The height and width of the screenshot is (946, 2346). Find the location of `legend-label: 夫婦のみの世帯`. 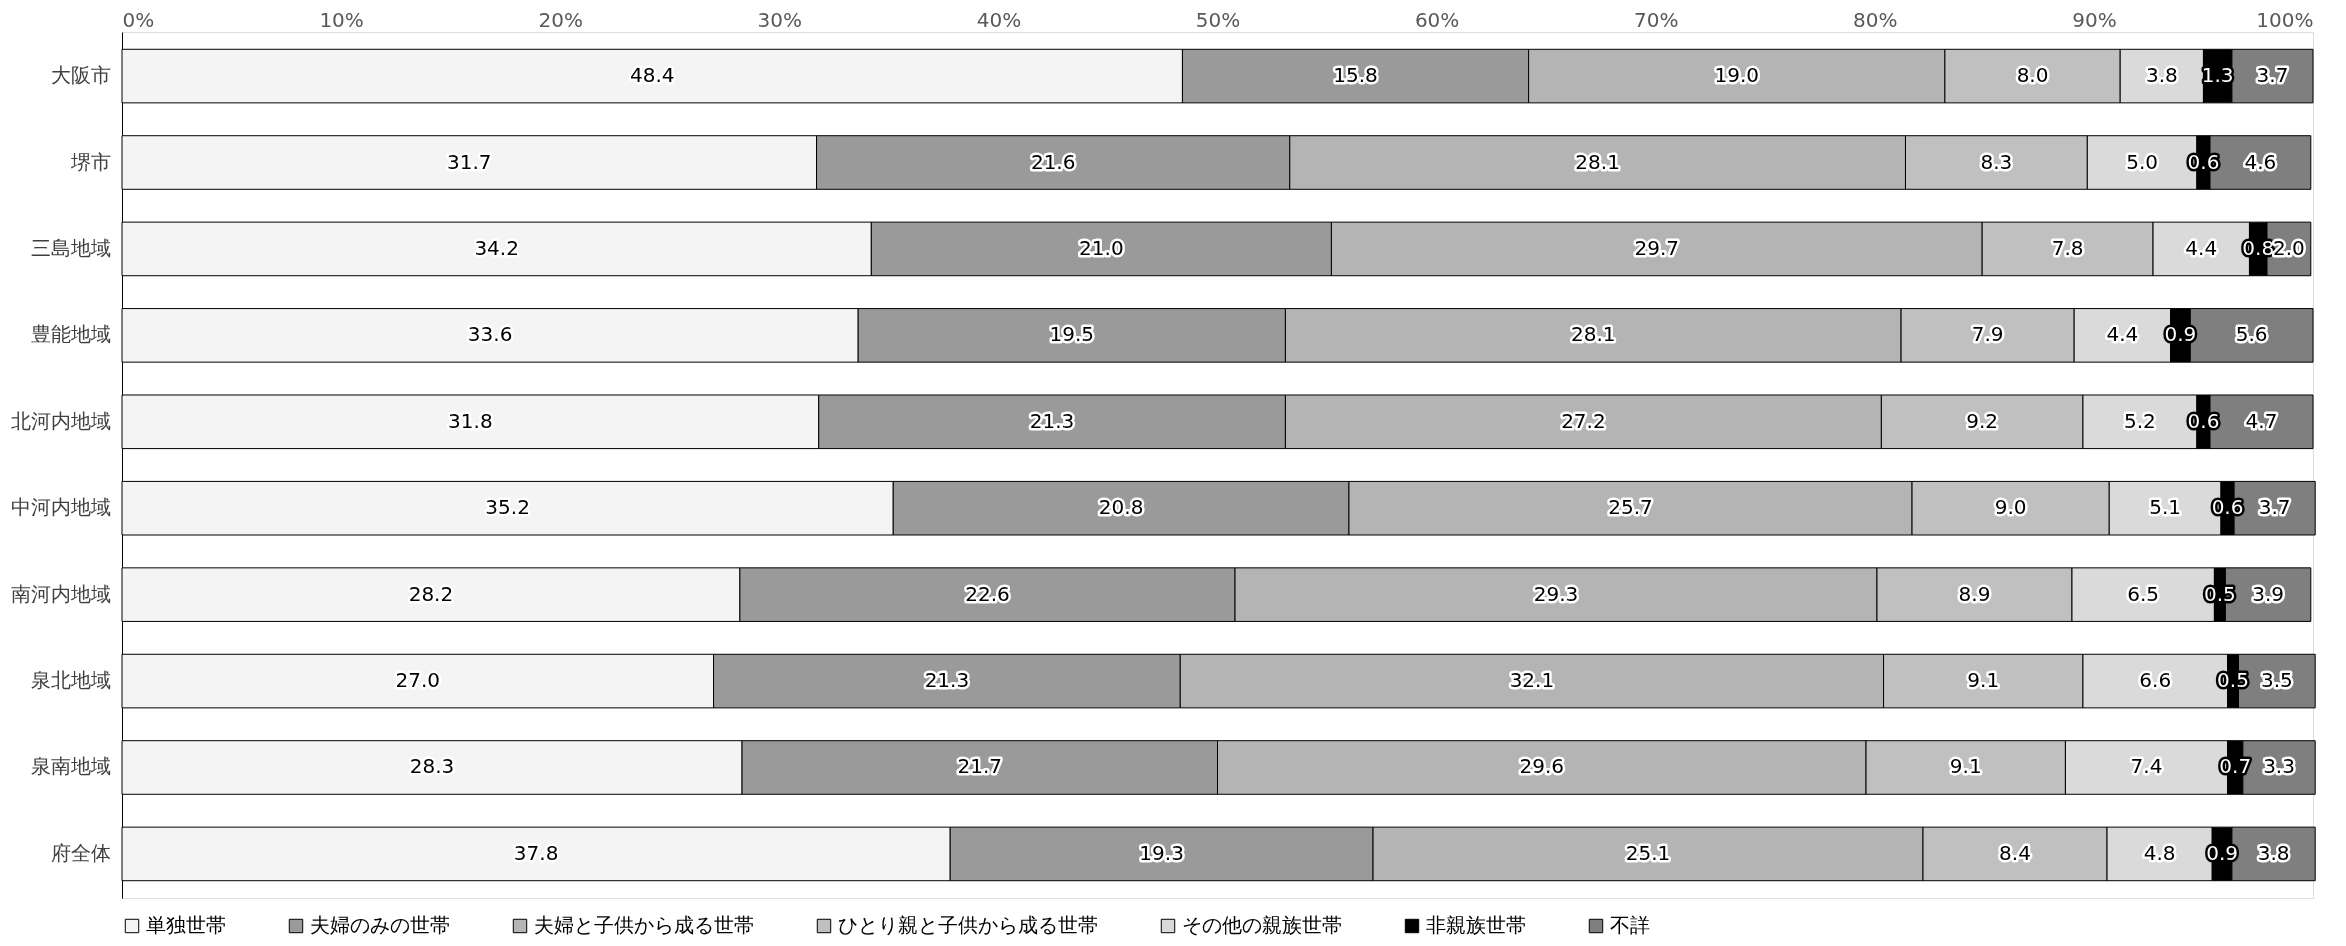

legend-label: 夫婦のみの世帯 is located at coordinates (380, 925).